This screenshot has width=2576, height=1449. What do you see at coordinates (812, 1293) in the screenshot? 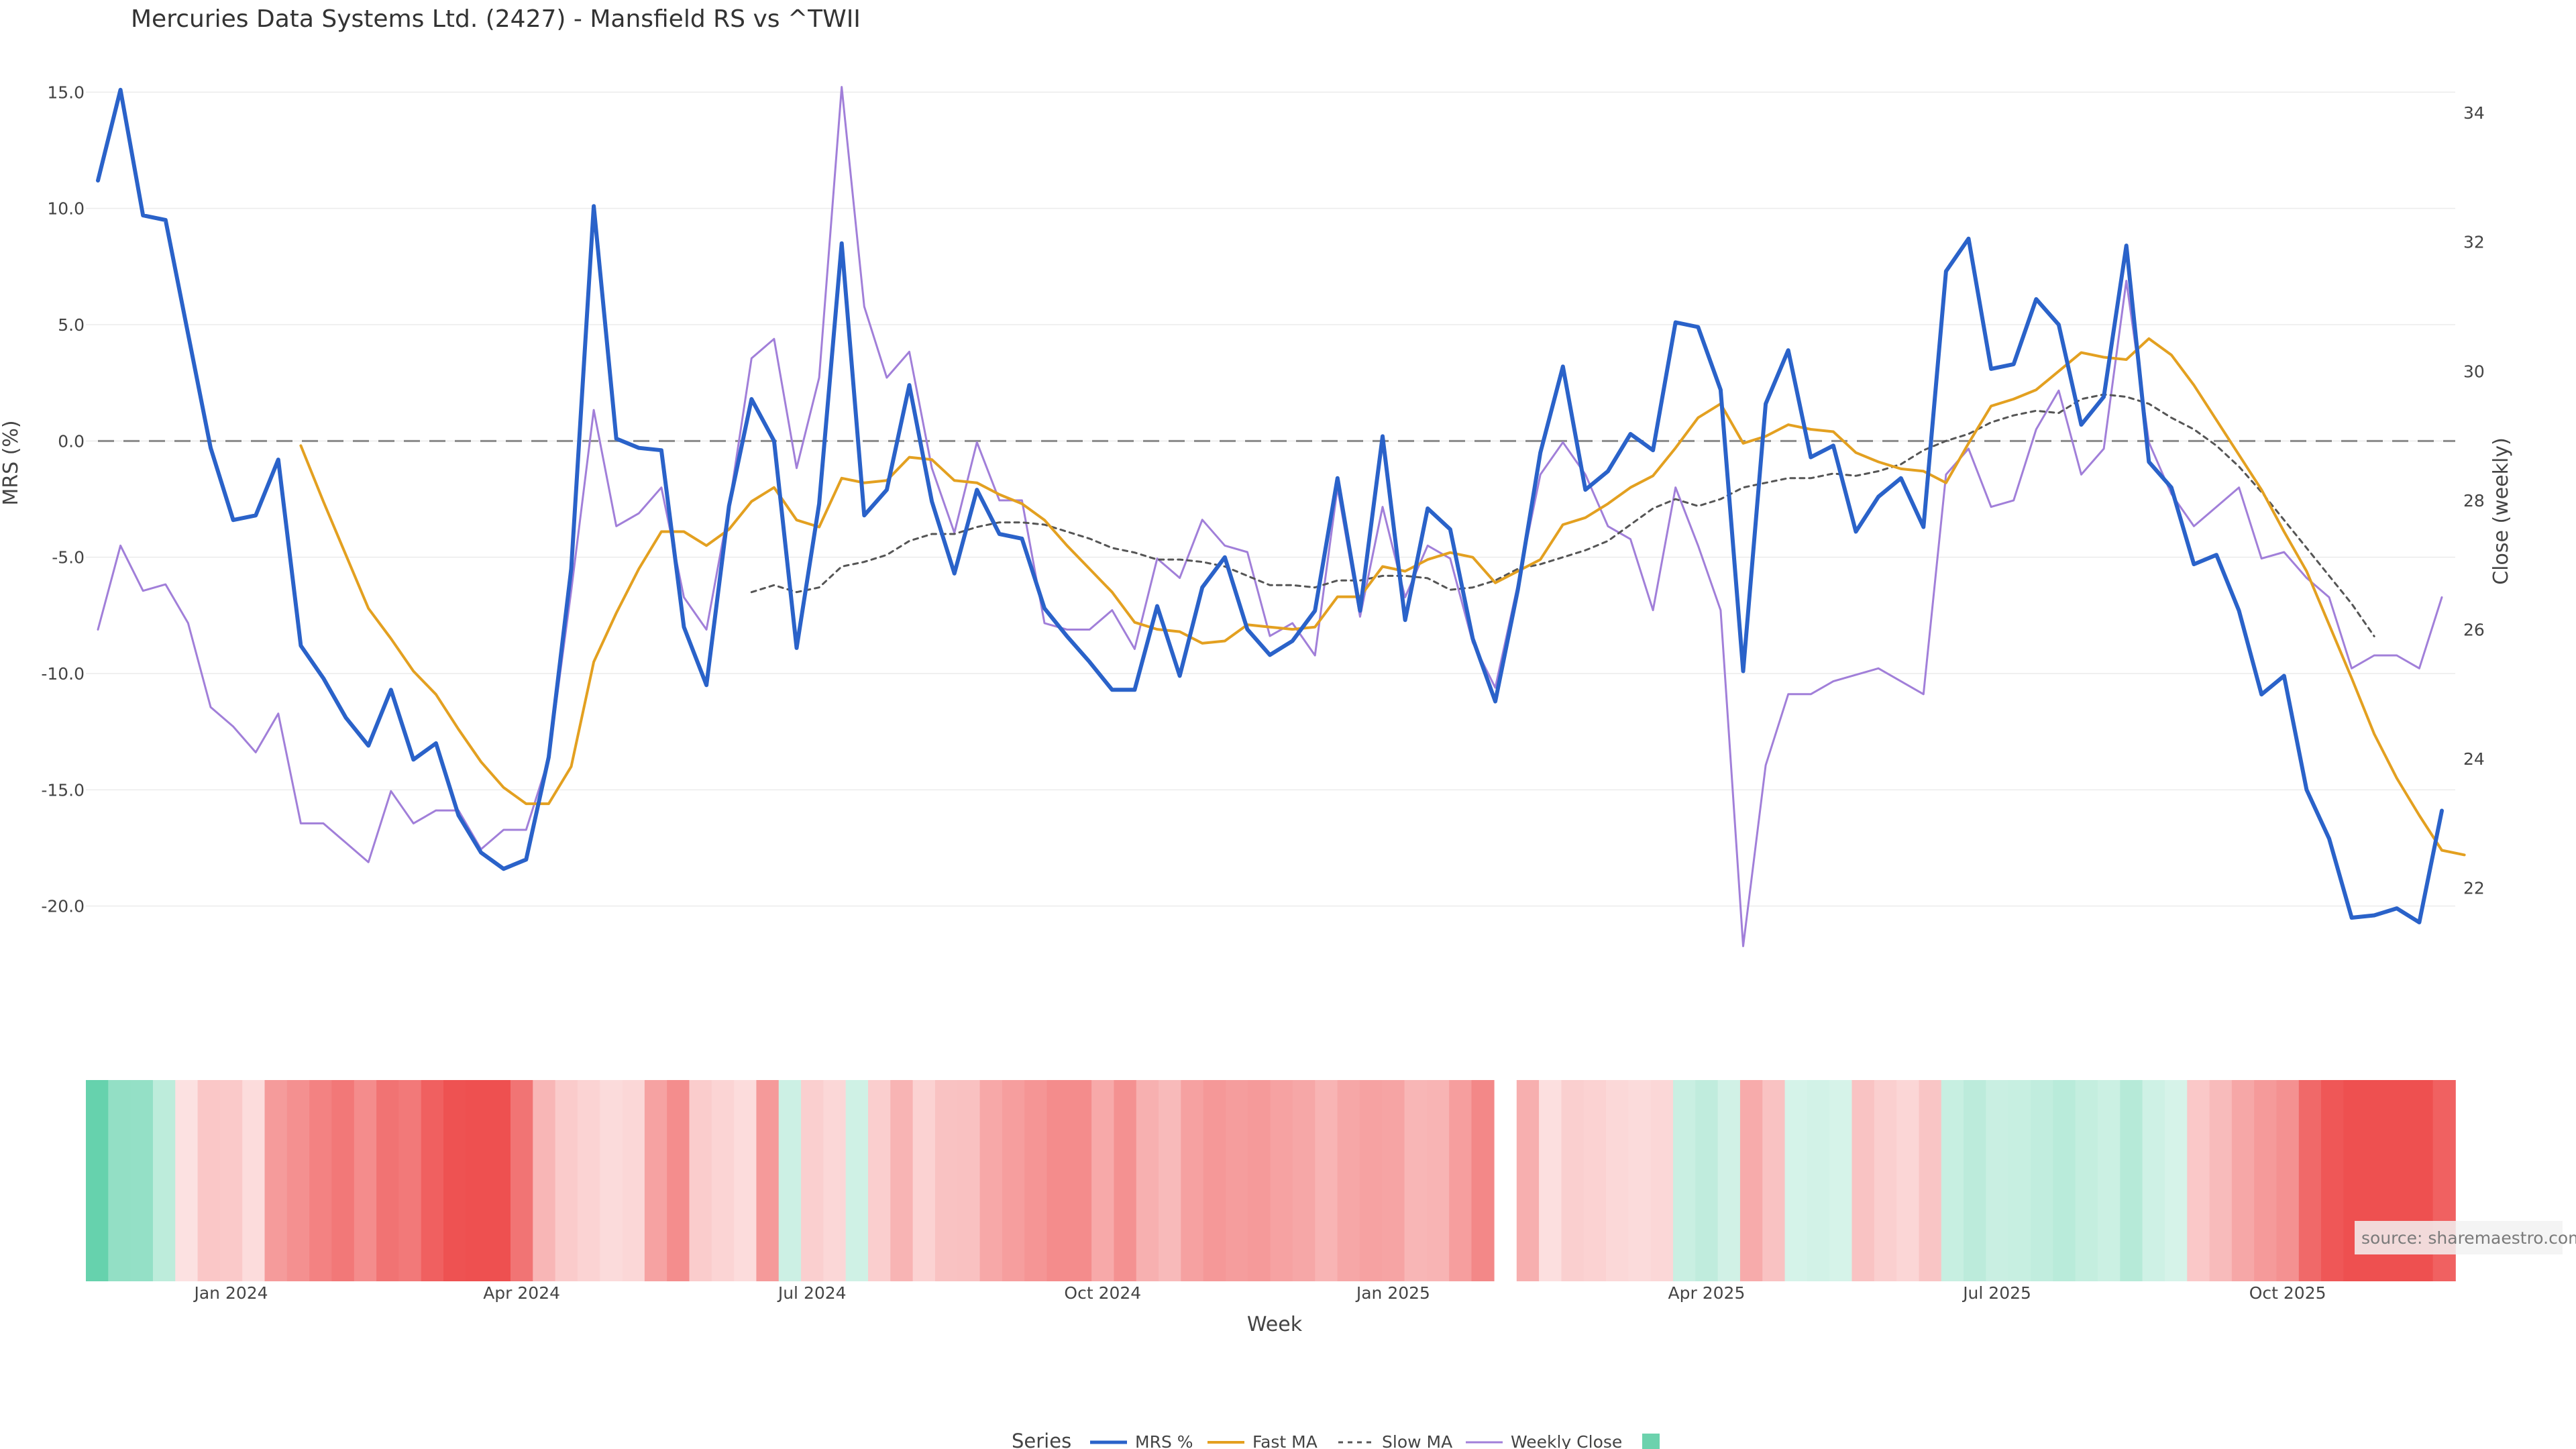
I see `x-tick-label: Jul 2024` at bounding box center [812, 1293].